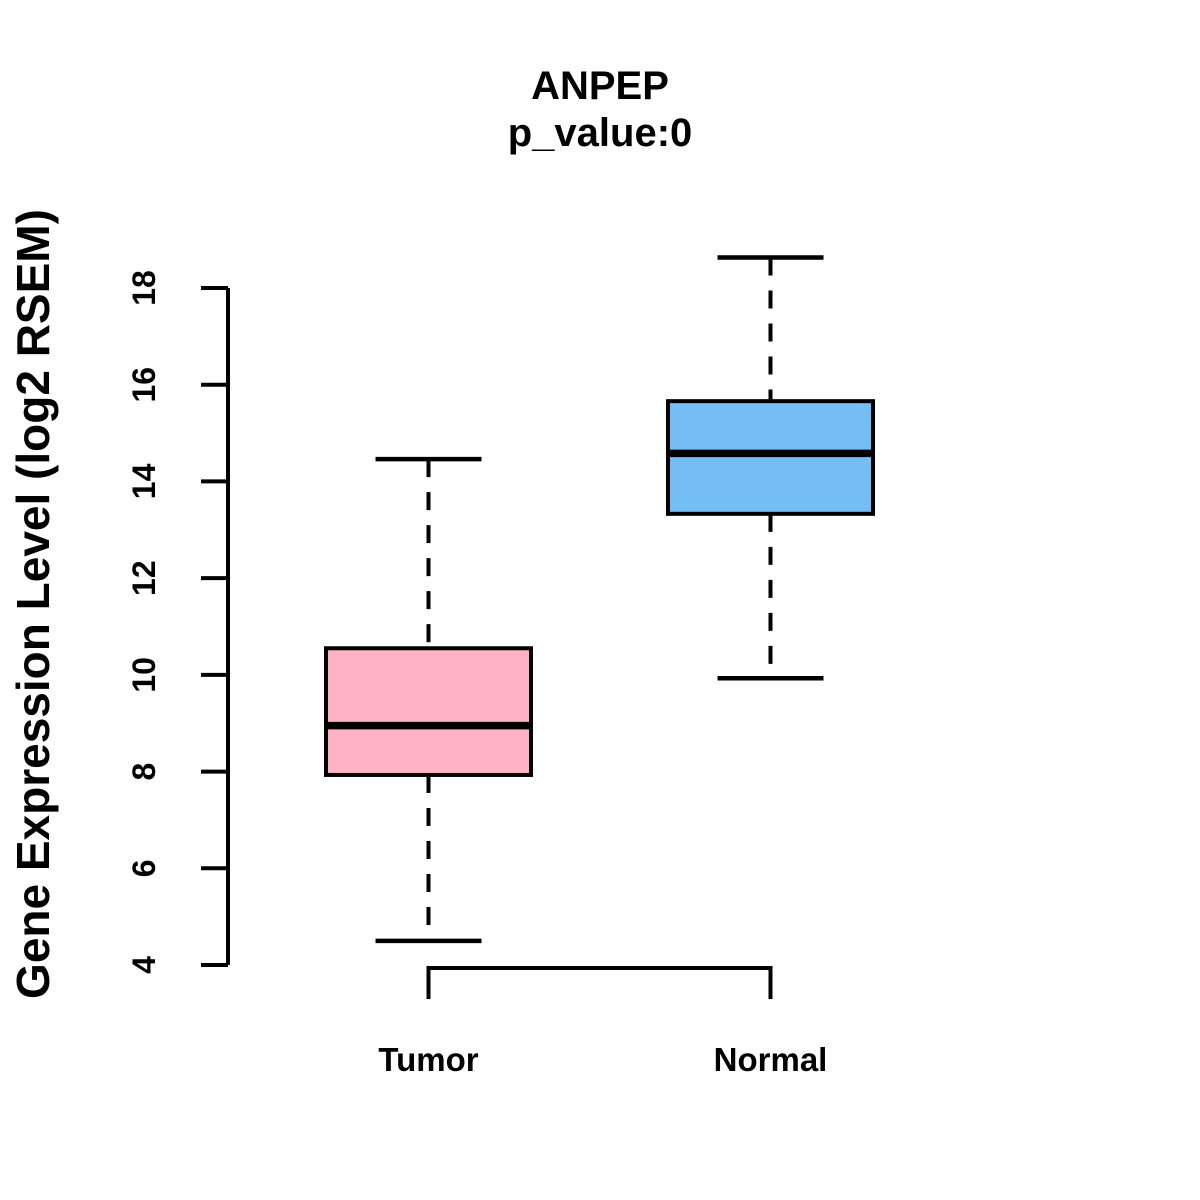  Describe the element at coordinates (144, 385) in the screenshot. I see `y-tick-label: 16` at that location.